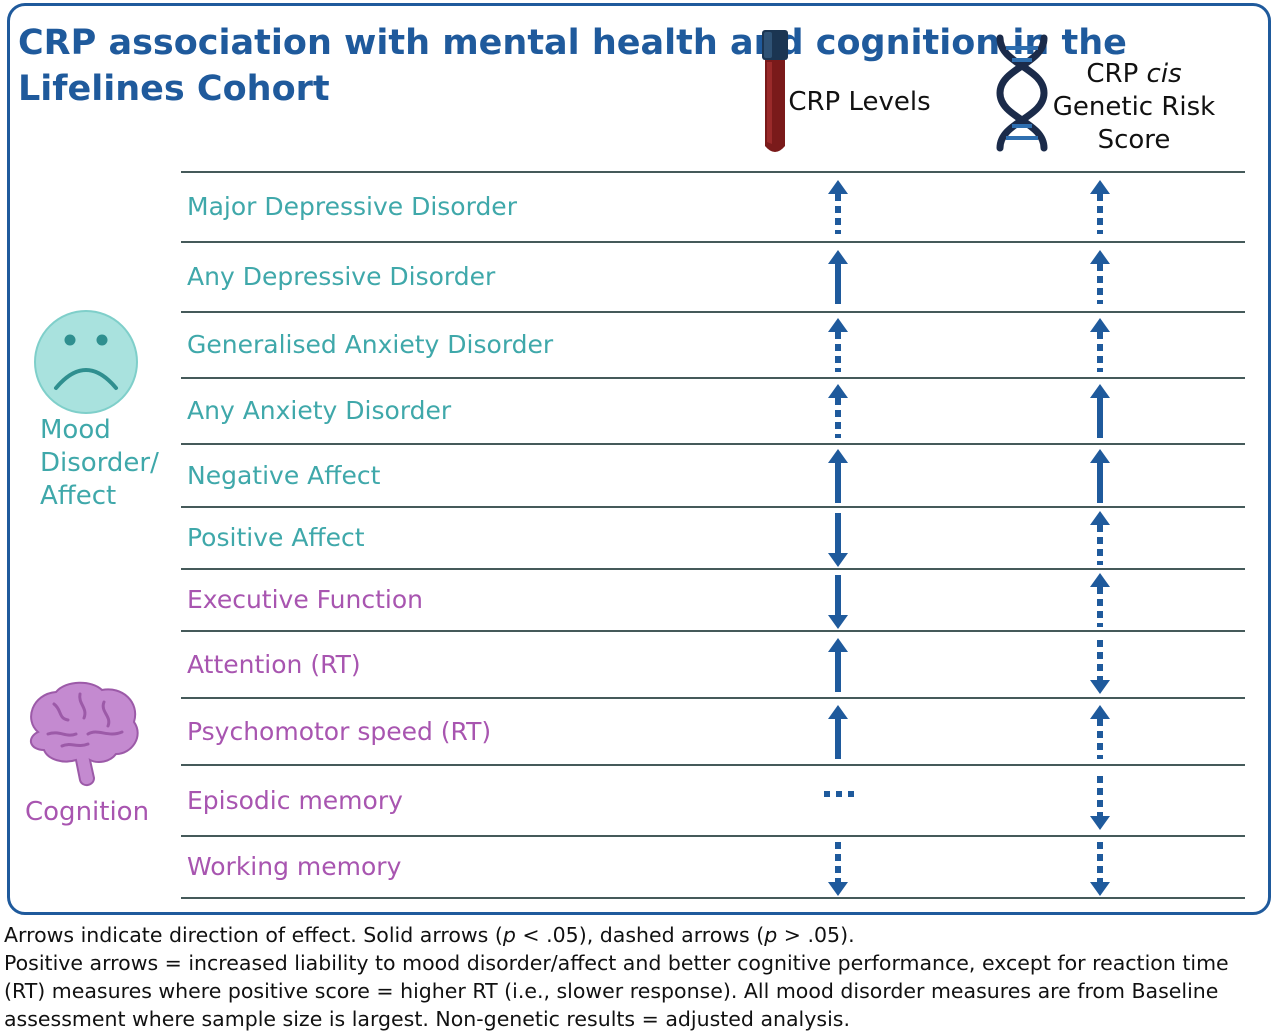  Describe the element at coordinates (84, 733) in the screenshot. I see `brain-icon` at that location.